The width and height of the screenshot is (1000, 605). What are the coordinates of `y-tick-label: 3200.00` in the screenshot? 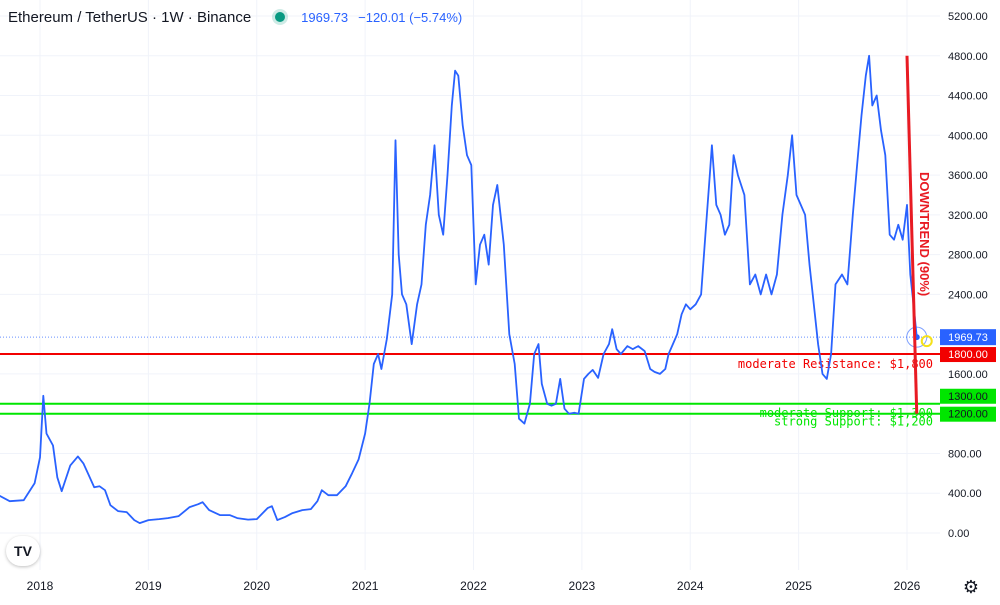 It's located at (968, 216).